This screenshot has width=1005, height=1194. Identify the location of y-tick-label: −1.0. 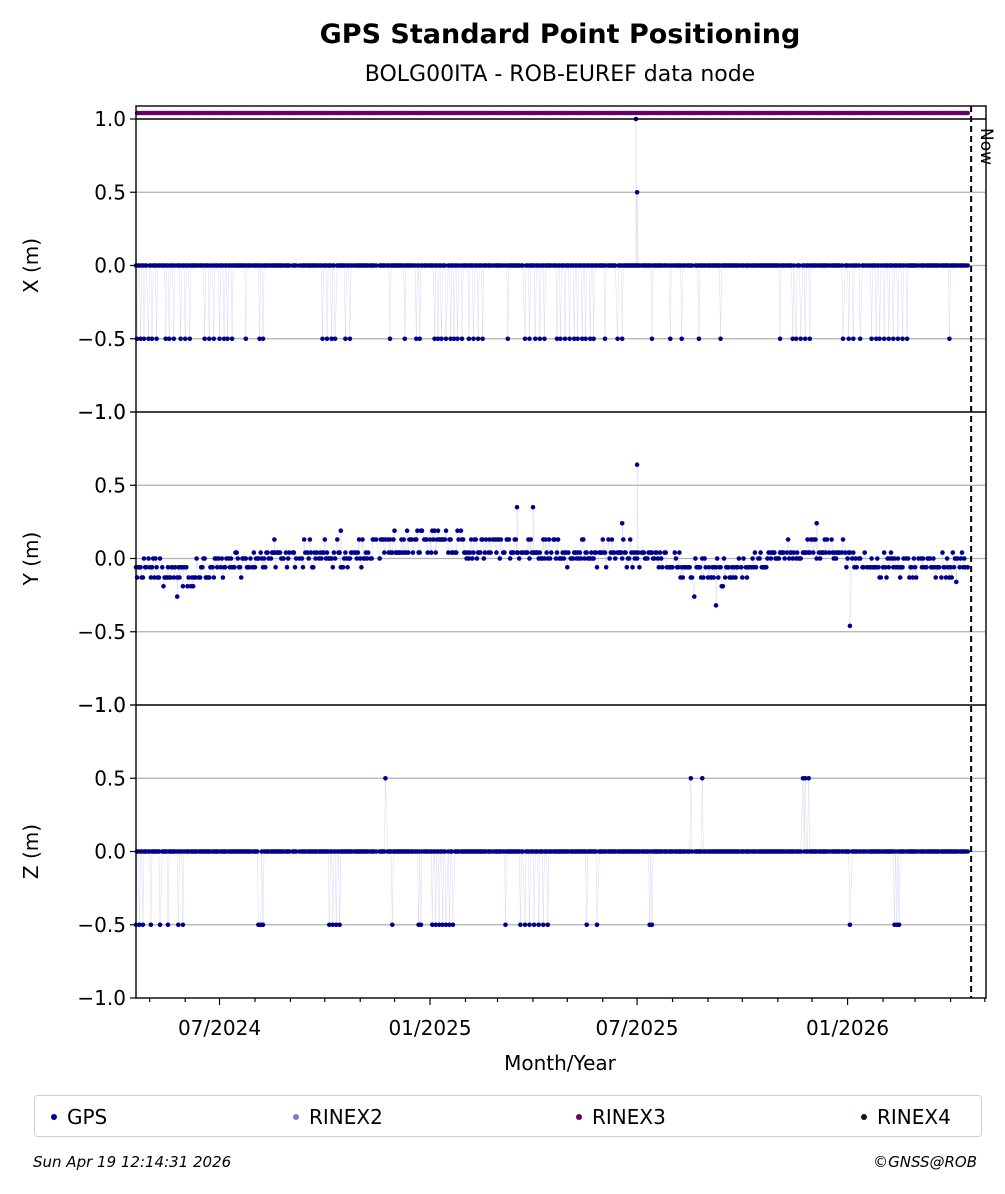
(101, 412).